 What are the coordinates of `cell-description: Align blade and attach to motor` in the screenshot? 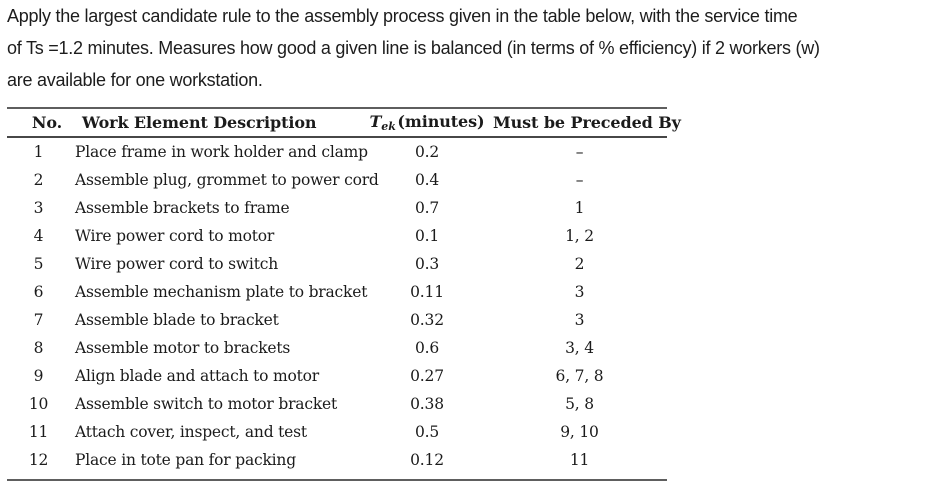 It's located at (197, 376).